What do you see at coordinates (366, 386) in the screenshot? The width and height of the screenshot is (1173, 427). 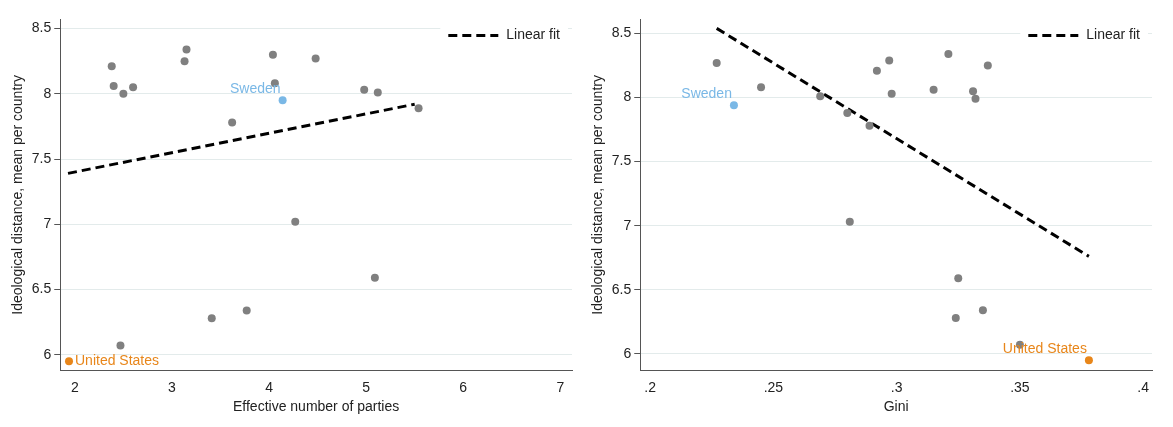 I see `x-tick-label: 5` at bounding box center [366, 386].